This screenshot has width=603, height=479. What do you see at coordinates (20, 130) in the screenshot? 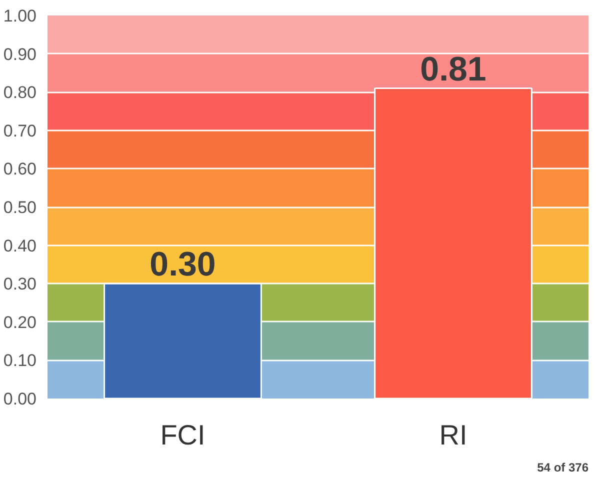
I see `y-tick-label: 0.70` at bounding box center [20, 130].